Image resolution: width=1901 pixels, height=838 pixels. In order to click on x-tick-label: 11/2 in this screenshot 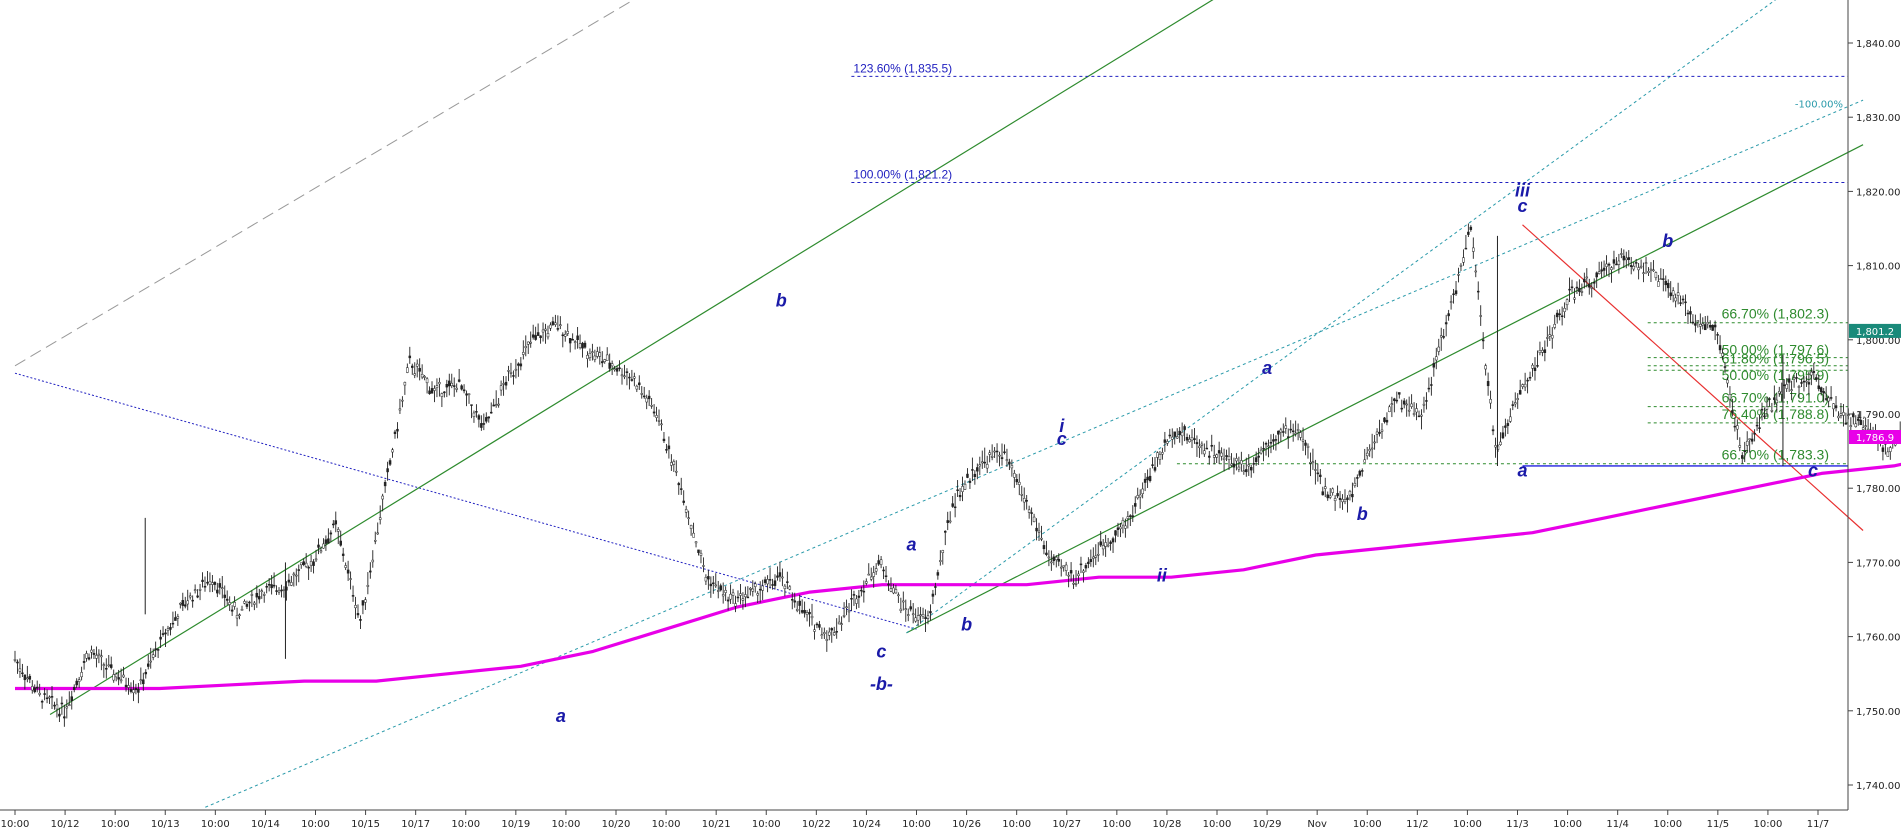, I will do `click(1417, 824)`.